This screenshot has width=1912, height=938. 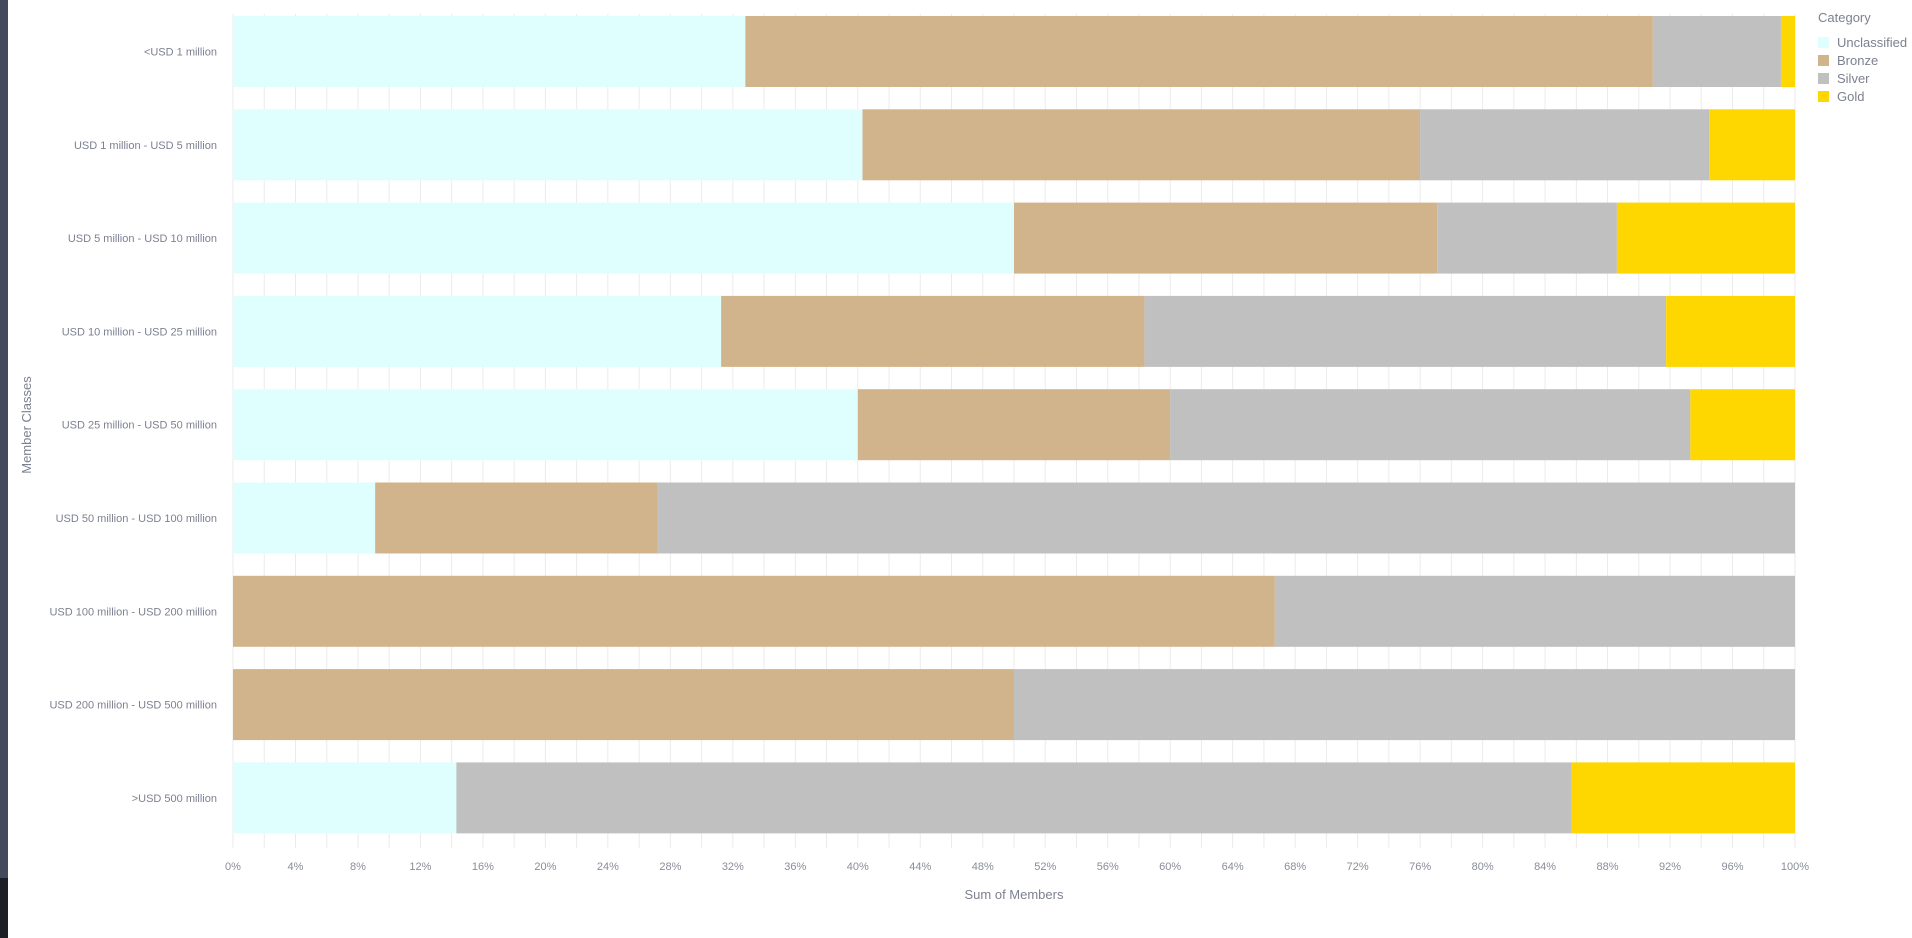 I want to click on legend-title: Category, so click(x=1844, y=17).